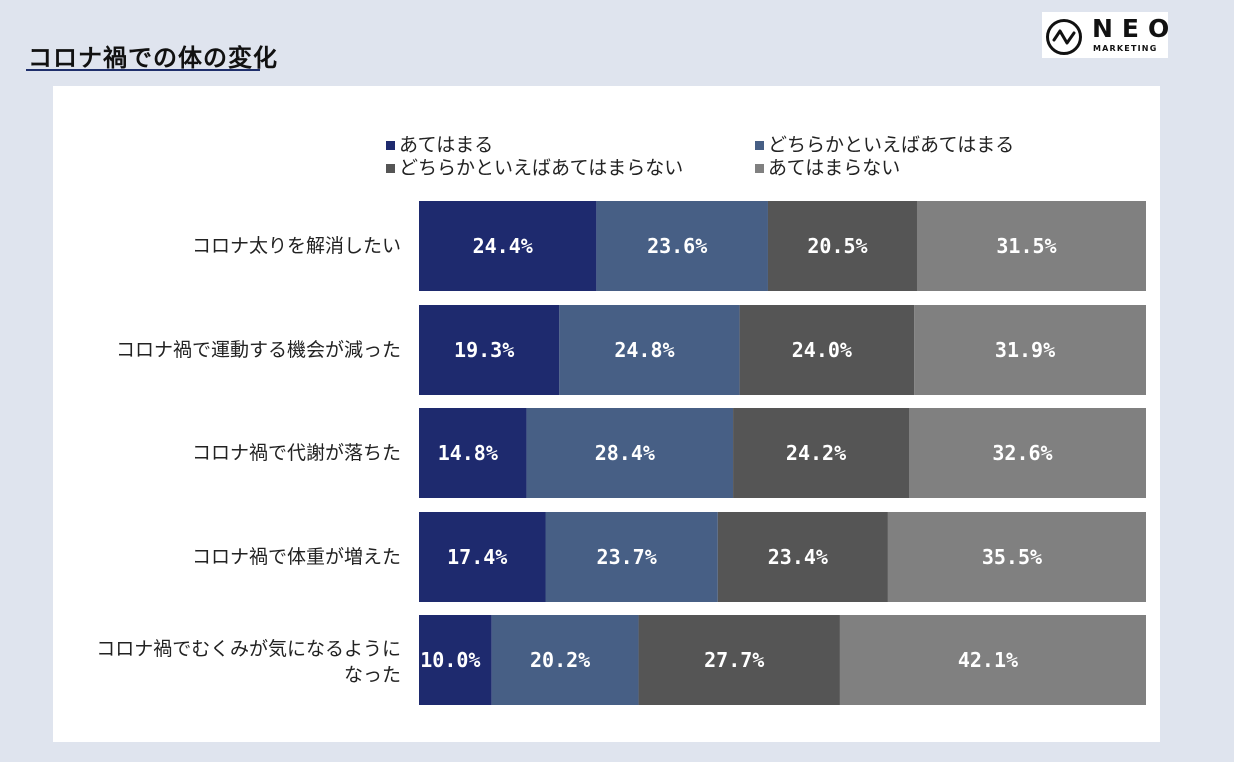 This screenshot has height=762, width=1234. I want to click on legend-label: あてはまる, so click(446, 145).